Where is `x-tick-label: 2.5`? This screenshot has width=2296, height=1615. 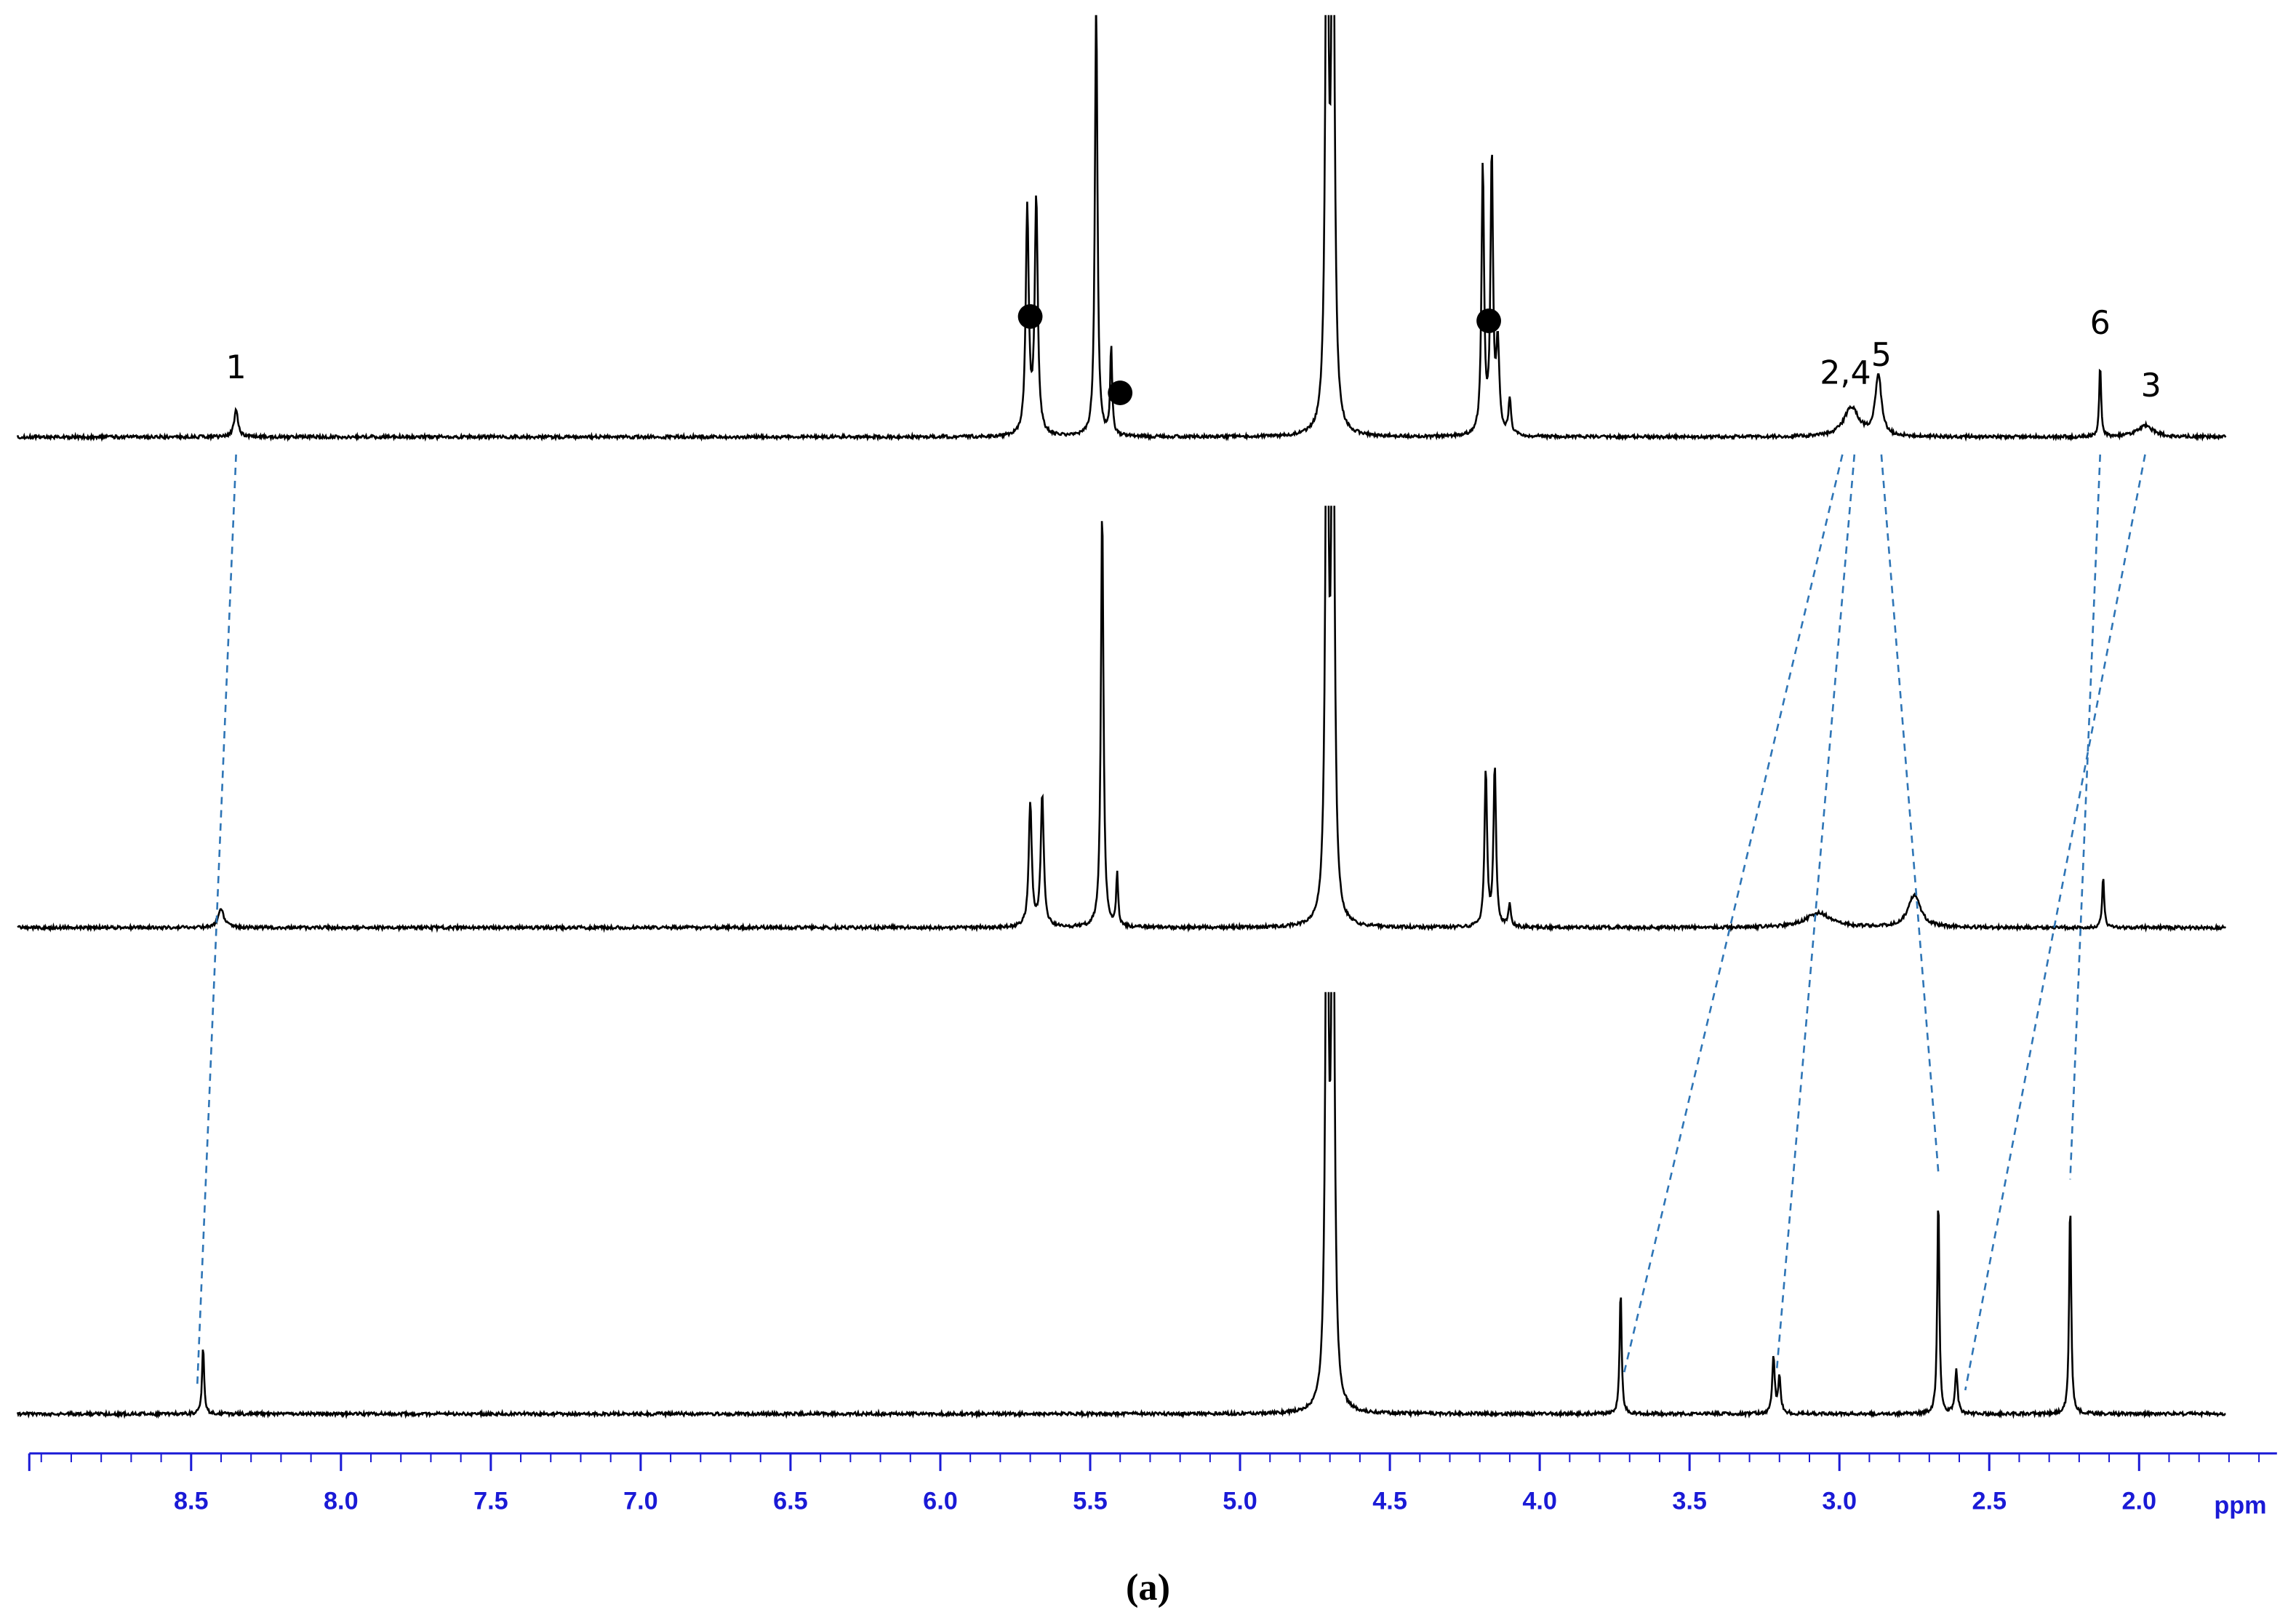
x-tick-label: 2.5 is located at coordinates (1989, 1501).